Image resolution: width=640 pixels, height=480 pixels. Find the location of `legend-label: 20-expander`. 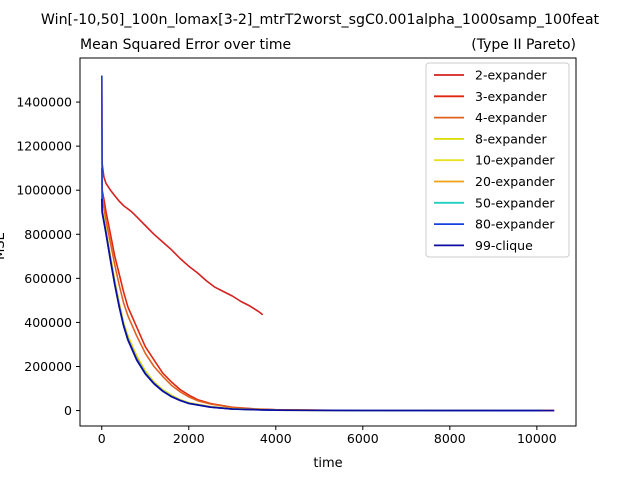

legend-label: 20-expander is located at coordinates (515, 181).